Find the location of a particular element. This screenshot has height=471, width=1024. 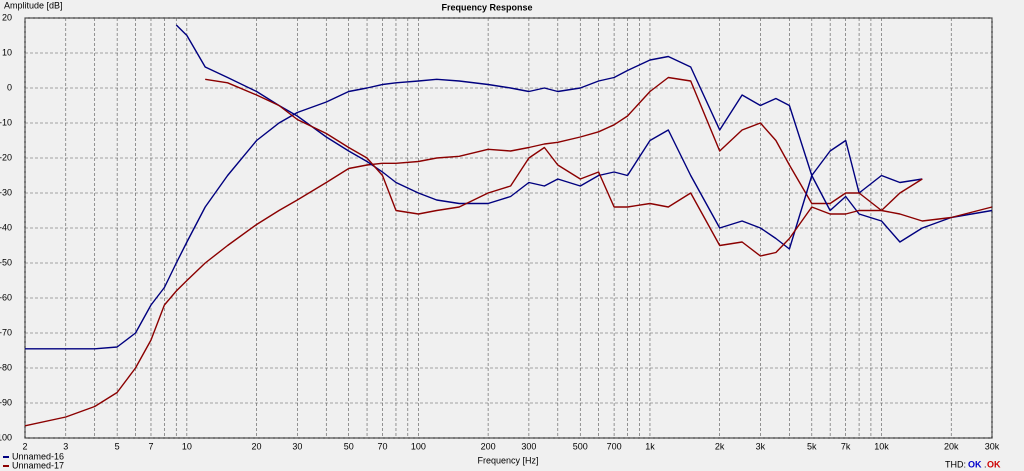

x-tick-label: 3 is located at coordinates (65, 446).